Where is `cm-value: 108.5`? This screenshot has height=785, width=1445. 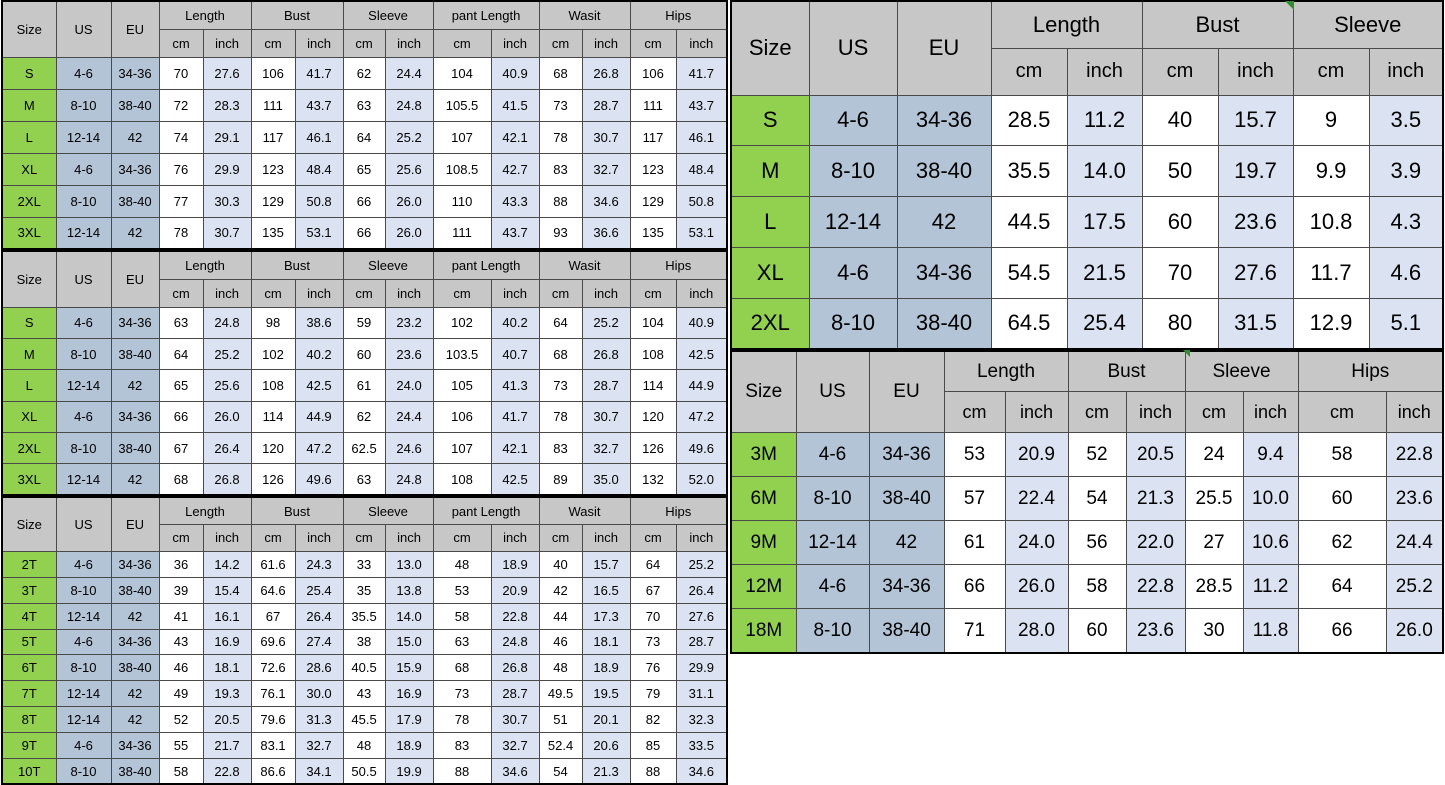
cm-value: 108.5 is located at coordinates (462, 169).